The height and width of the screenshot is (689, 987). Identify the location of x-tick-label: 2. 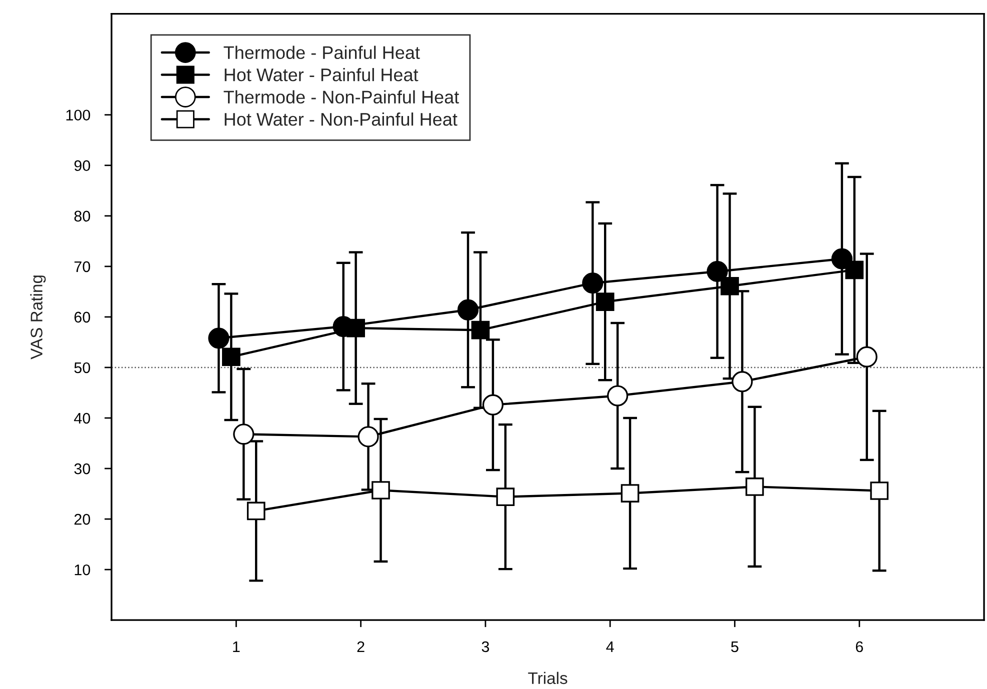
(360, 646).